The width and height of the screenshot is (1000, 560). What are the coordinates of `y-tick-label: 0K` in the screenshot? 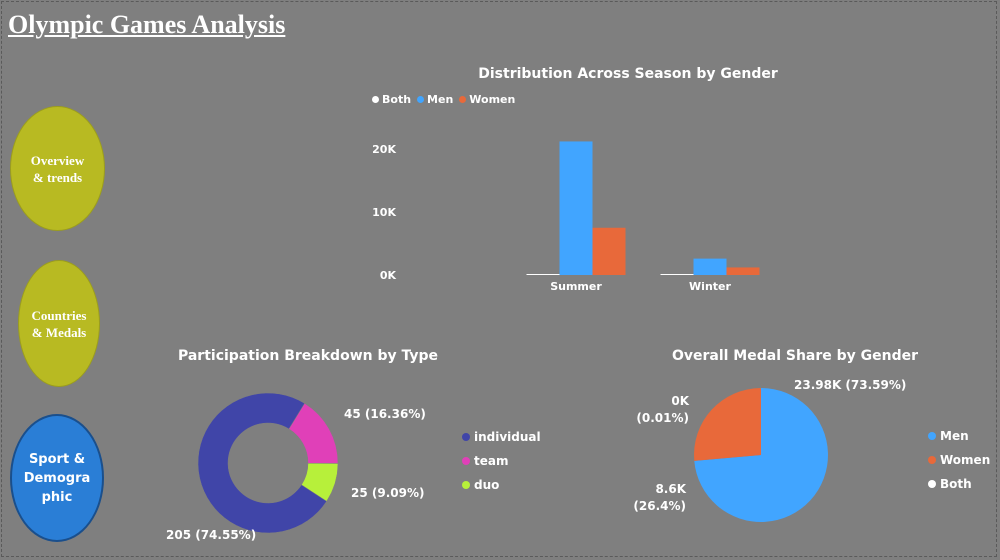 It's located at (388, 275).